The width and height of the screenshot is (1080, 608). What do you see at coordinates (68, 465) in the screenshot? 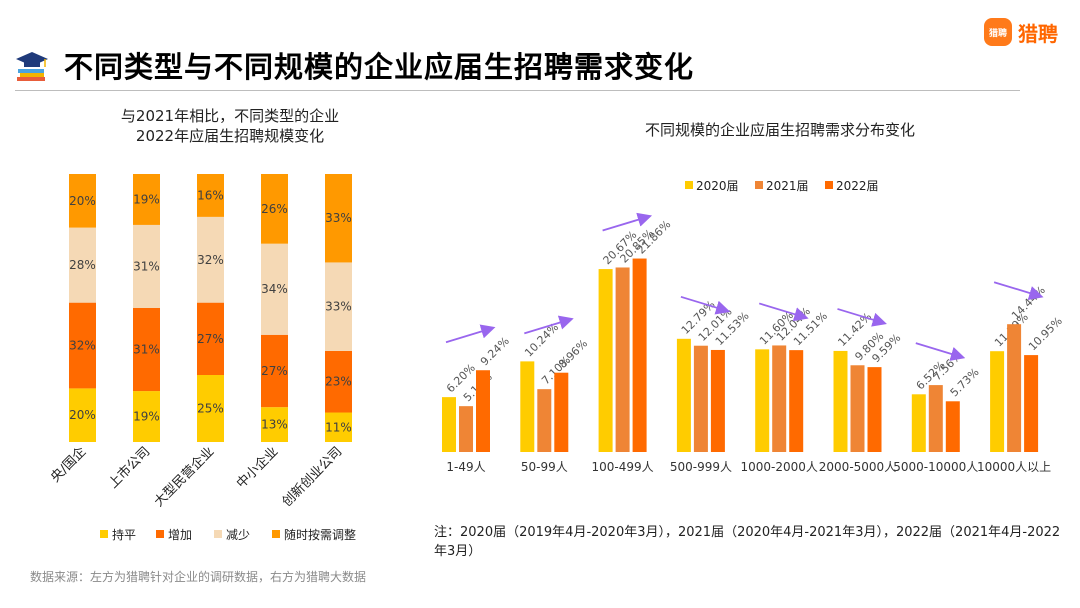
I see `category-label: 央/国企` at bounding box center [68, 465].